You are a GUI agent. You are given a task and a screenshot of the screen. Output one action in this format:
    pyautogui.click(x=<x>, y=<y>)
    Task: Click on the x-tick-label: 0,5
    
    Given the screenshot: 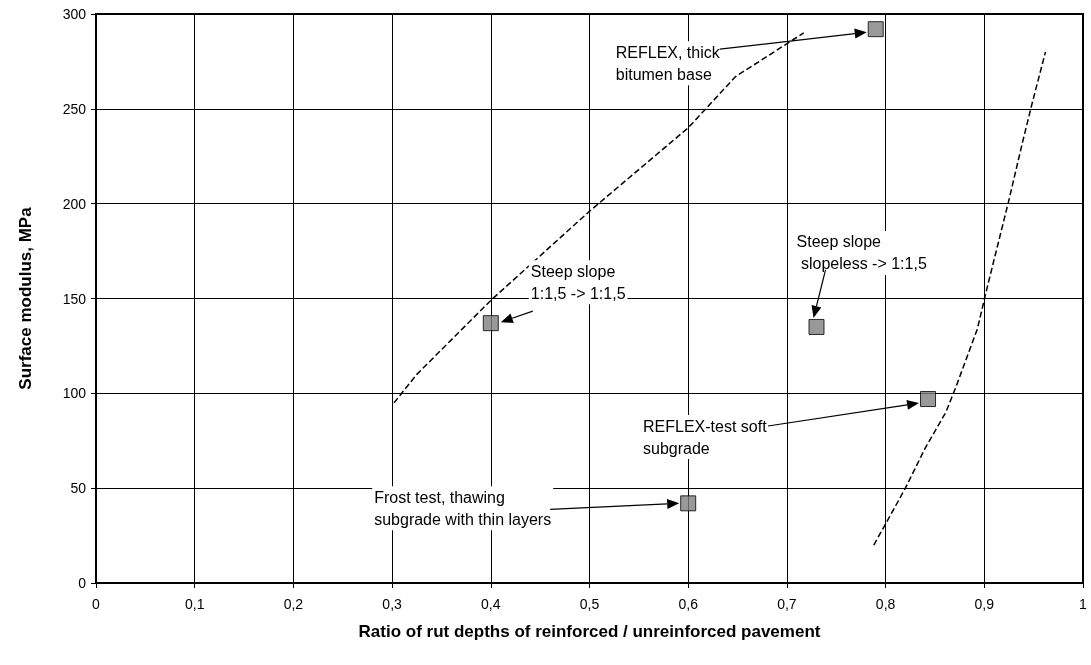 What is the action you would take?
    pyautogui.click(x=589, y=604)
    